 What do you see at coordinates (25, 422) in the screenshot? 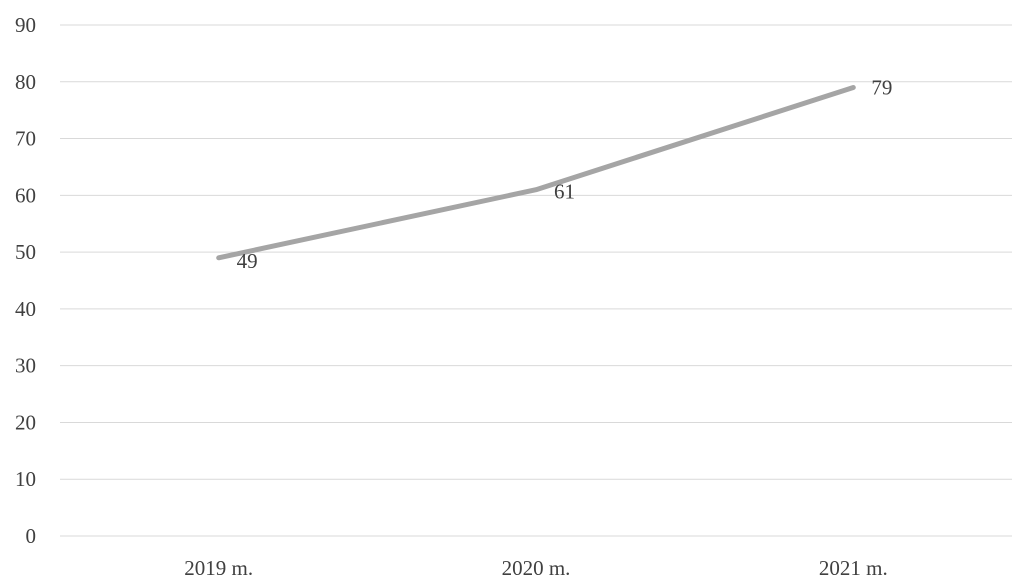
I see `y-tick-label: 20` at bounding box center [25, 422].